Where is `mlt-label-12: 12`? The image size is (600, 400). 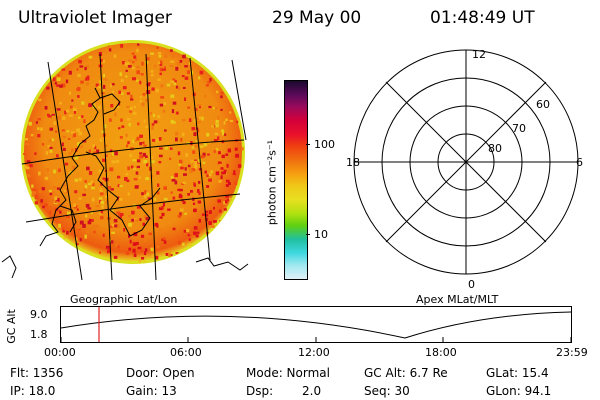
mlt-label-12: 12 is located at coordinates (479, 54).